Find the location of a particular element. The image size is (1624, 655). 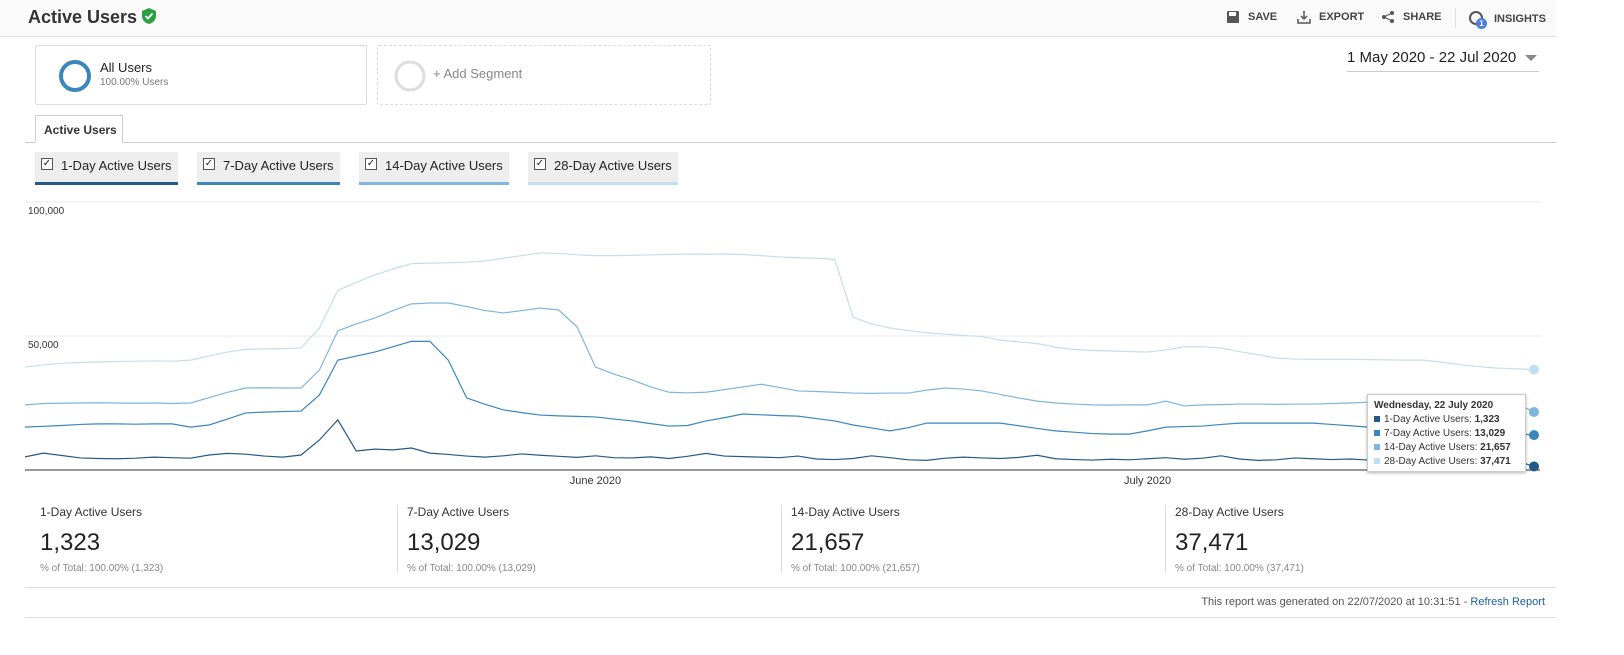

save-button: SAVE is located at coordinates (1251, 17).